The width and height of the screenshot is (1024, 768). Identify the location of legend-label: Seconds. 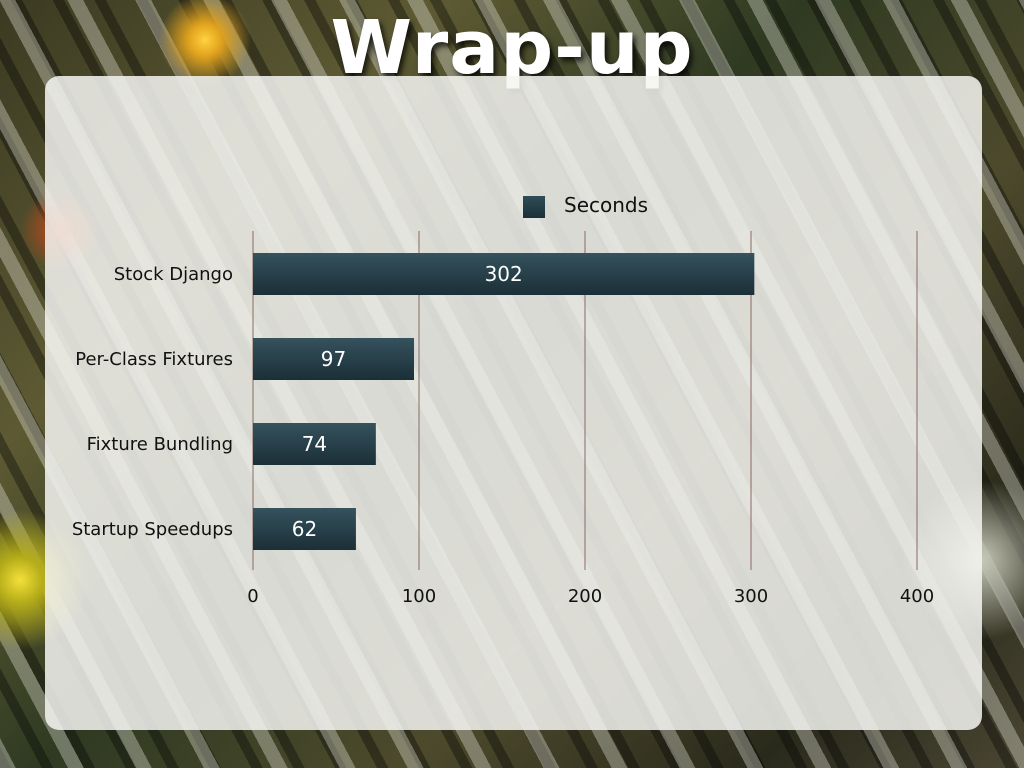
(606, 205).